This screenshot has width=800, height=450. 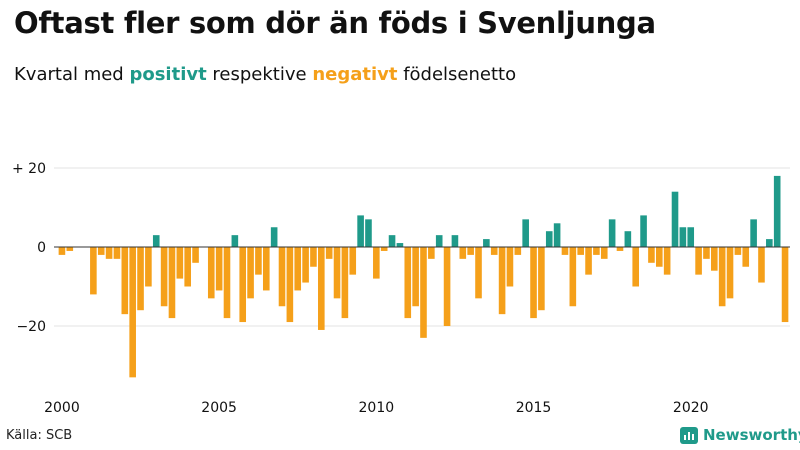 I want to click on bar-q28, so click(x=274, y=237).